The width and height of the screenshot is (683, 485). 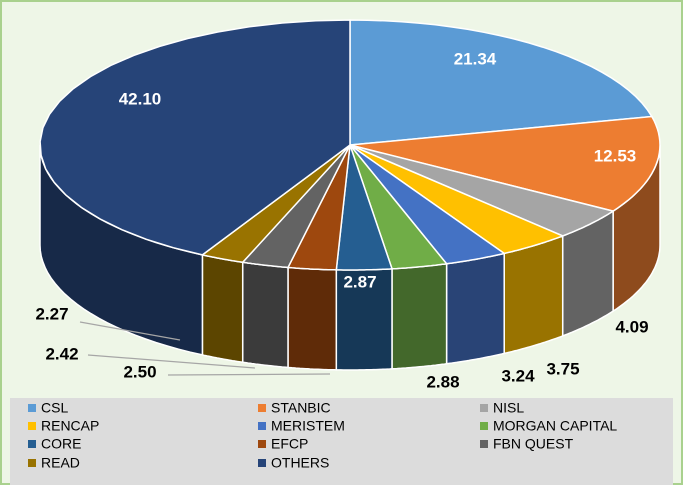 What do you see at coordinates (51, 313) in the screenshot?
I see `data-label: 2.27` at bounding box center [51, 313].